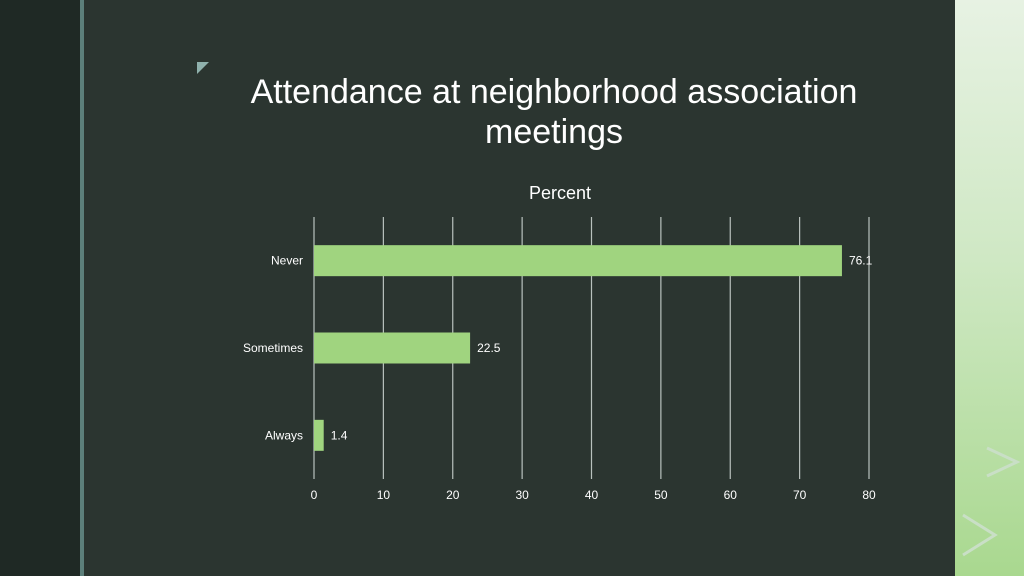  What do you see at coordinates (384, 495) in the screenshot?
I see `x-tick-label: 10` at bounding box center [384, 495].